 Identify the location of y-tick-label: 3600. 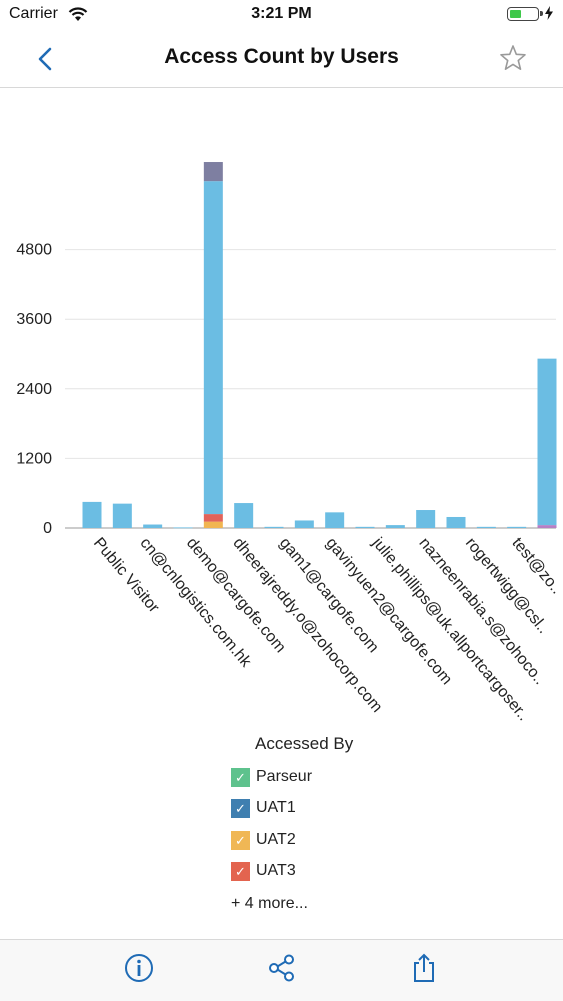
(34, 319).